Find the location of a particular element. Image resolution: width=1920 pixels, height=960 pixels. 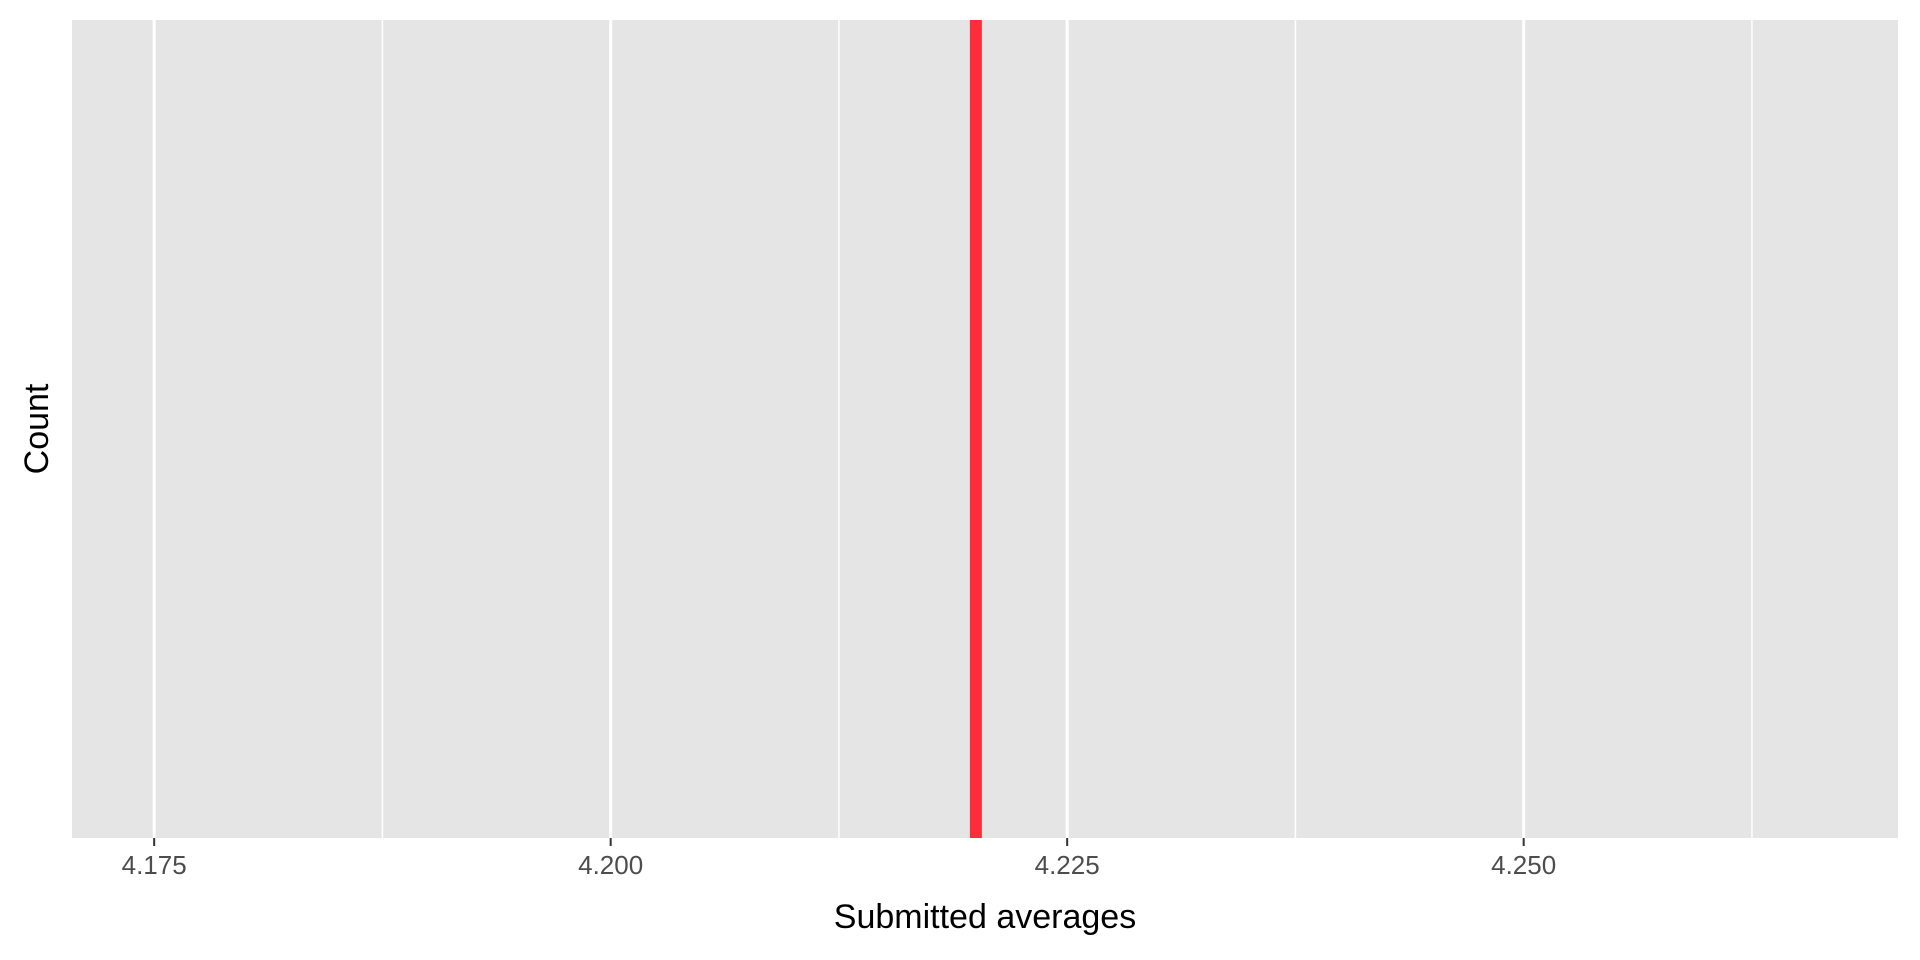

x-tick-label: 4.250 is located at coordinates (1523, 865).